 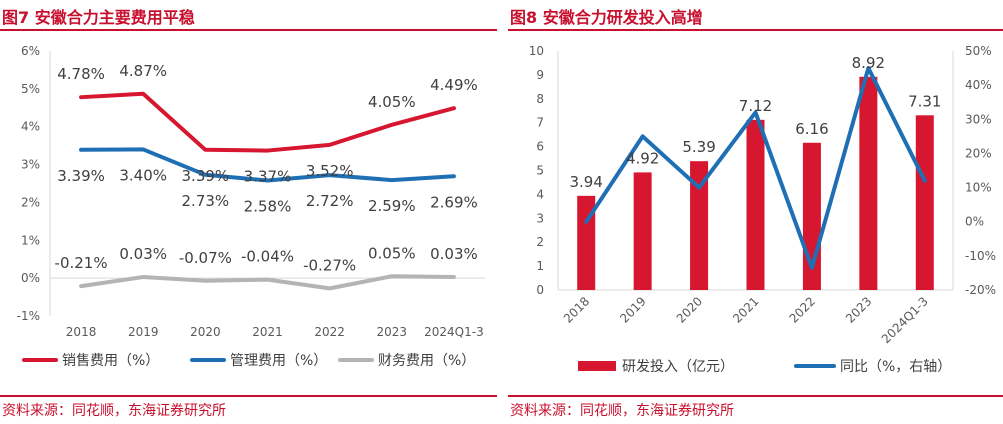 I want to click on left-y-tick-label: 4%, so click(x=30, y=127).